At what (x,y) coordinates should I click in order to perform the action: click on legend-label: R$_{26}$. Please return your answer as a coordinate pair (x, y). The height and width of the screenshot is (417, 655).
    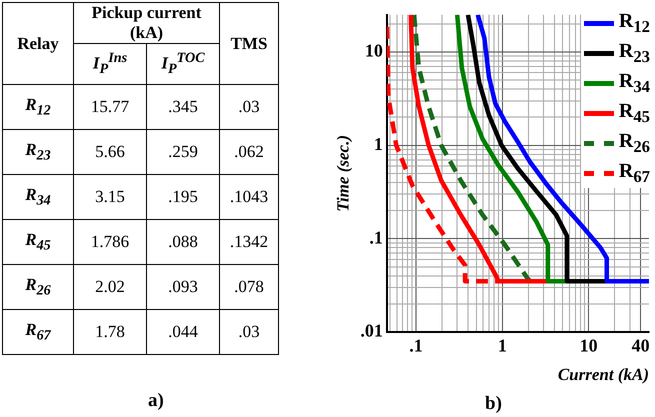
    Looking at the image, I should click on (634, 143).